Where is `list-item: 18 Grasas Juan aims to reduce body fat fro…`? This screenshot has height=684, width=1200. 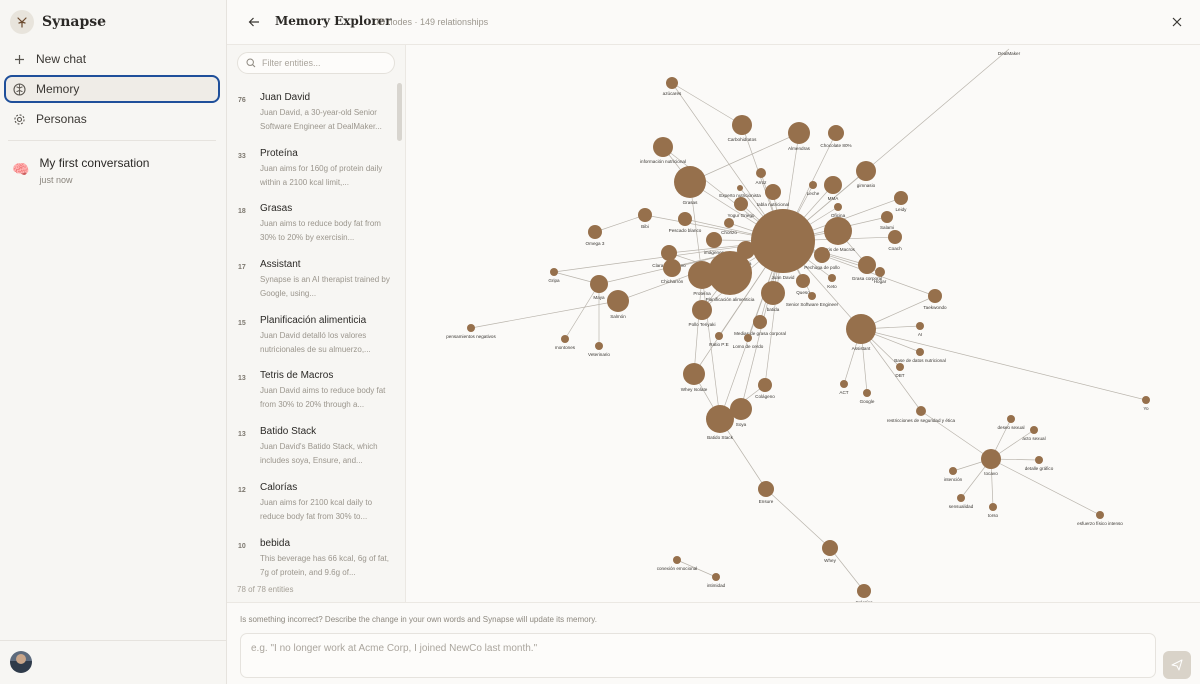
list-item: 18 Grasas Juan aims to reduce body fat fro… is located at coordinates (316, 222).